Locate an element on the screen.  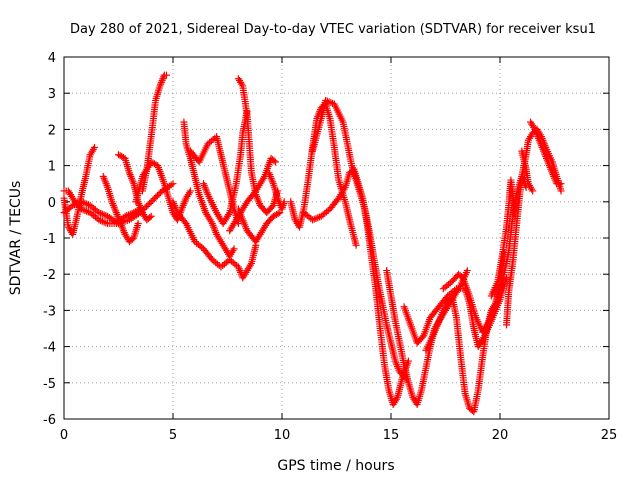
y-tick-label: 0 is located at coordinates (52, 203).